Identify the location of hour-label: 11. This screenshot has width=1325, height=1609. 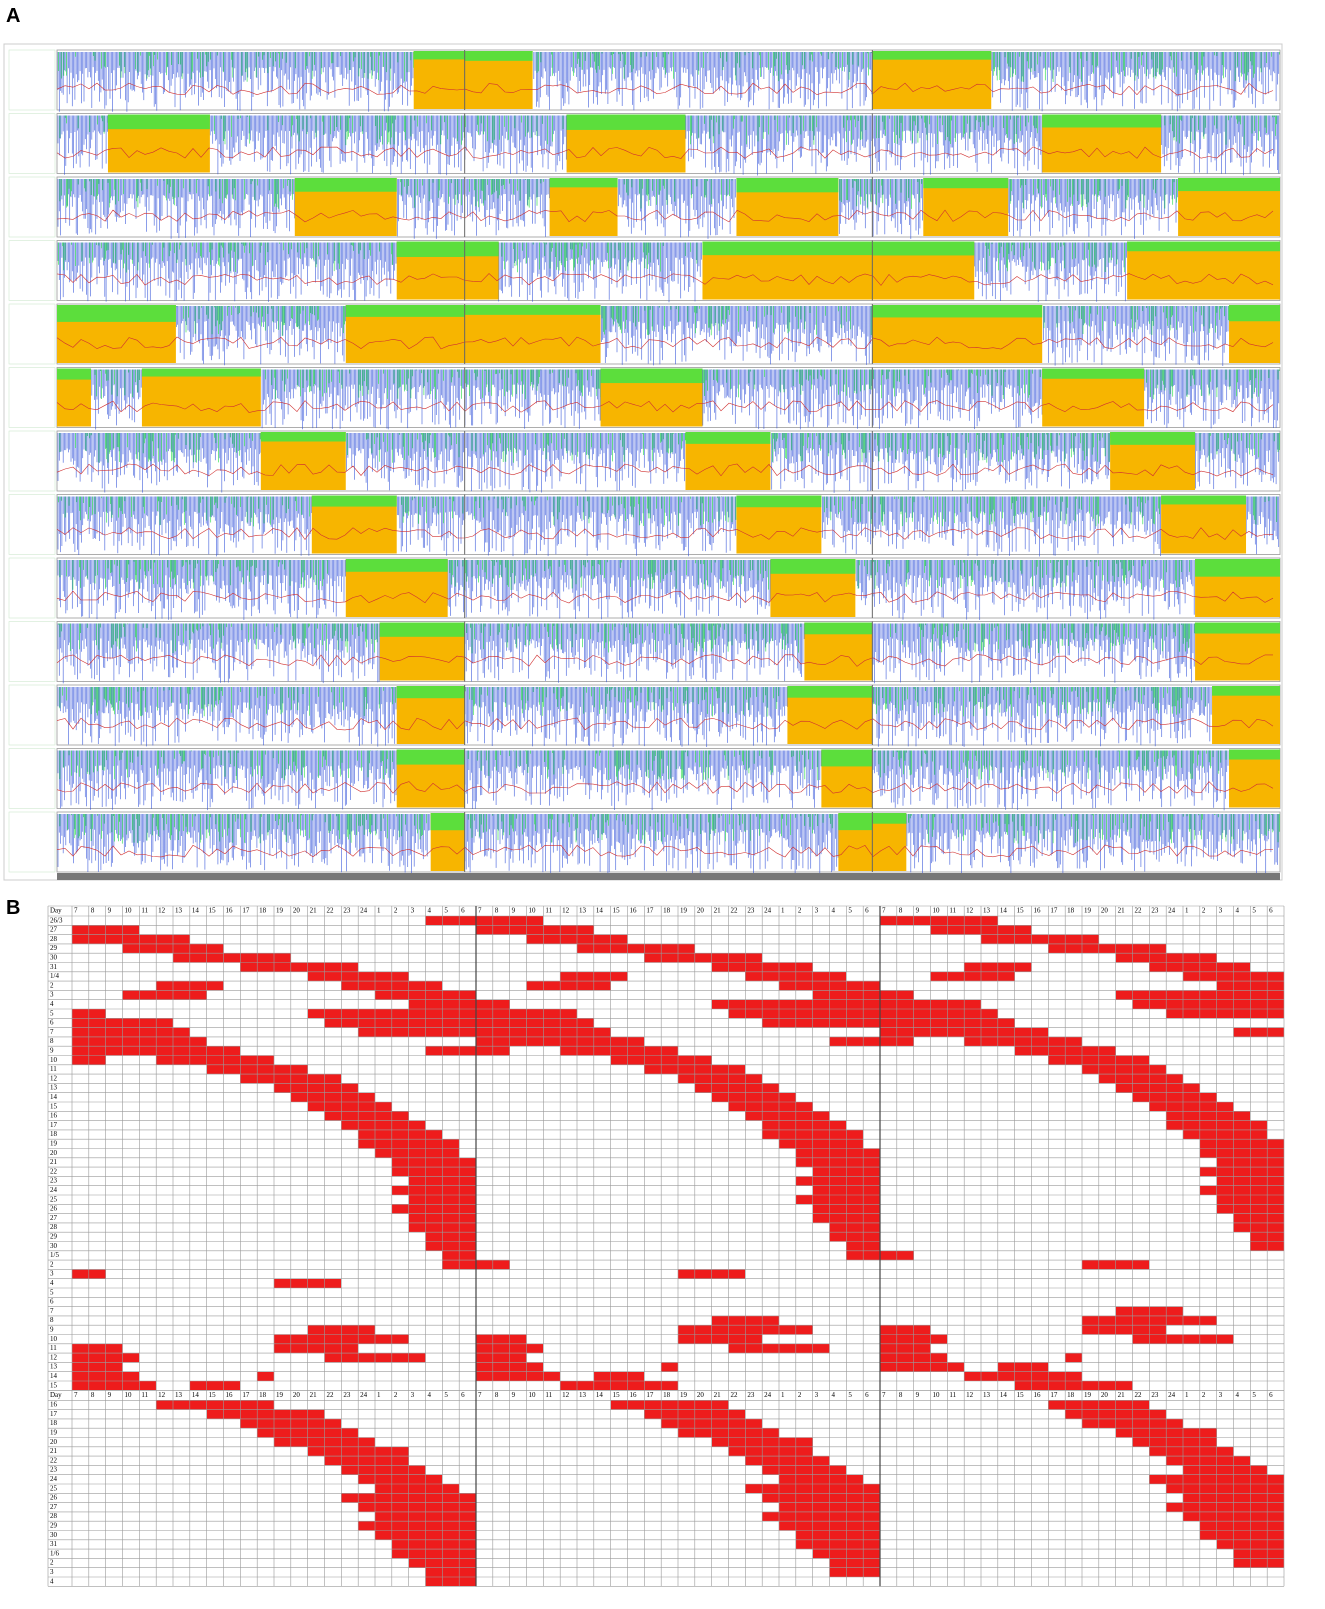
(144, 911).